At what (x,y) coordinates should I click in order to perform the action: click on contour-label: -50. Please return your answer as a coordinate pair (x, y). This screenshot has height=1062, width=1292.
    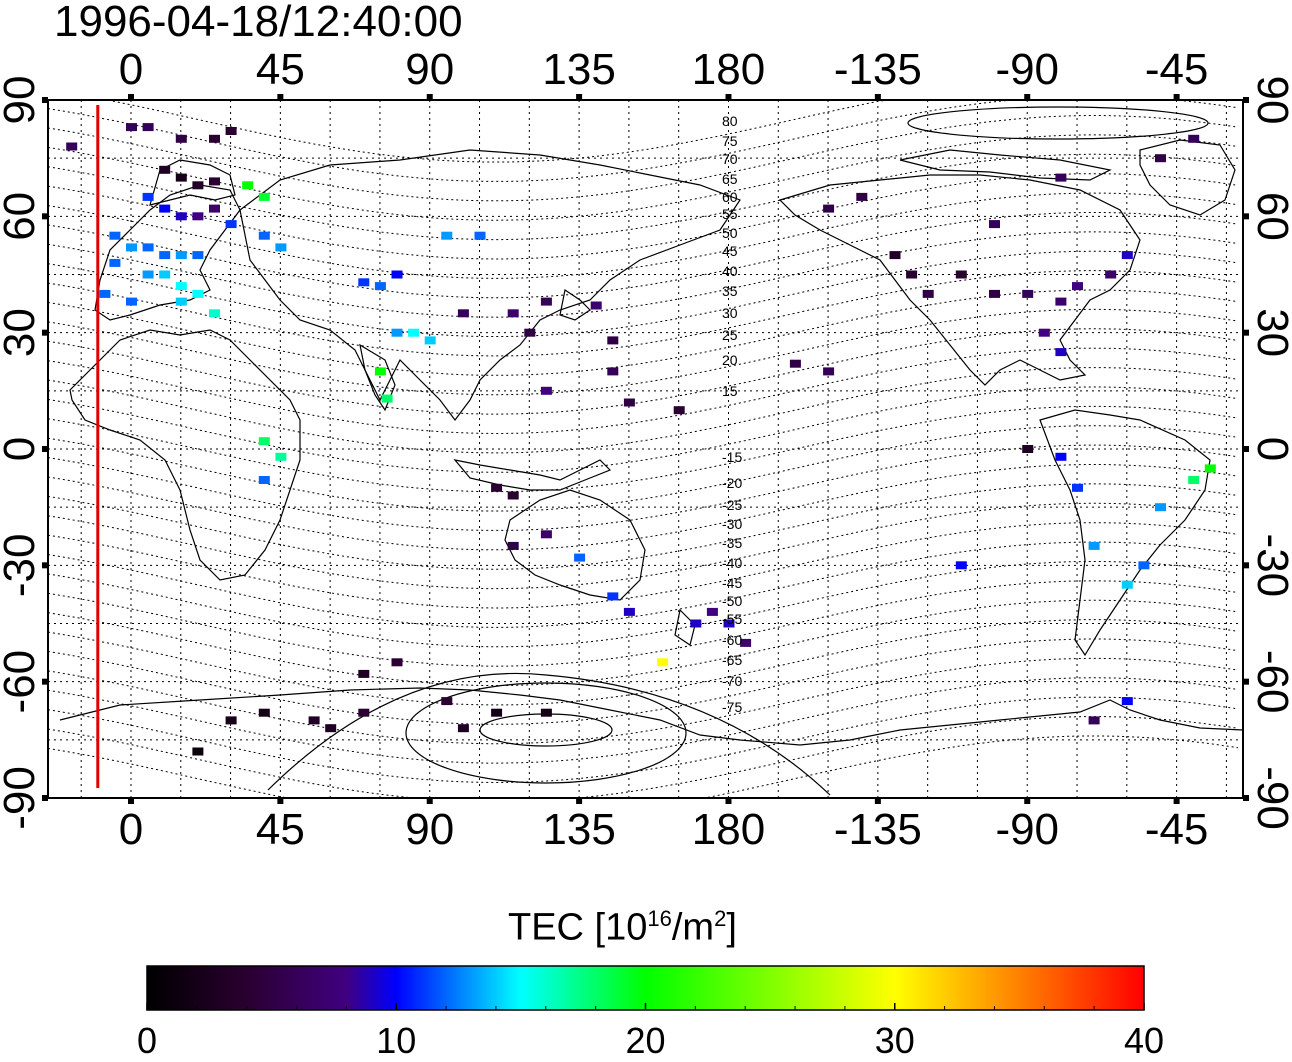
    Looking at the image, I should click on (732, 601).